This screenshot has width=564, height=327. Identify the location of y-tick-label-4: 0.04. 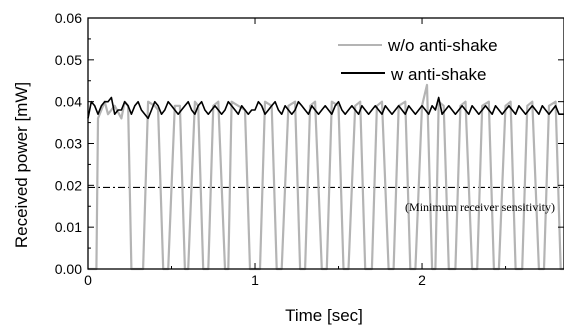
(68, 102).